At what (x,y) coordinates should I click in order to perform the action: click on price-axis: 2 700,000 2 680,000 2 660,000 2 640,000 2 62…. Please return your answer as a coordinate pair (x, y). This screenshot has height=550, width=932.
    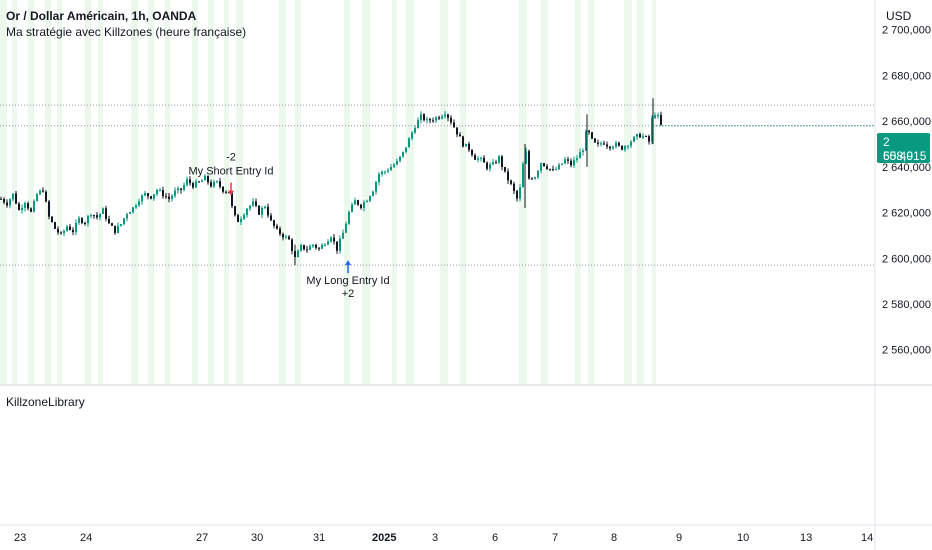
    Looking at the image, I should click on (906, 191).